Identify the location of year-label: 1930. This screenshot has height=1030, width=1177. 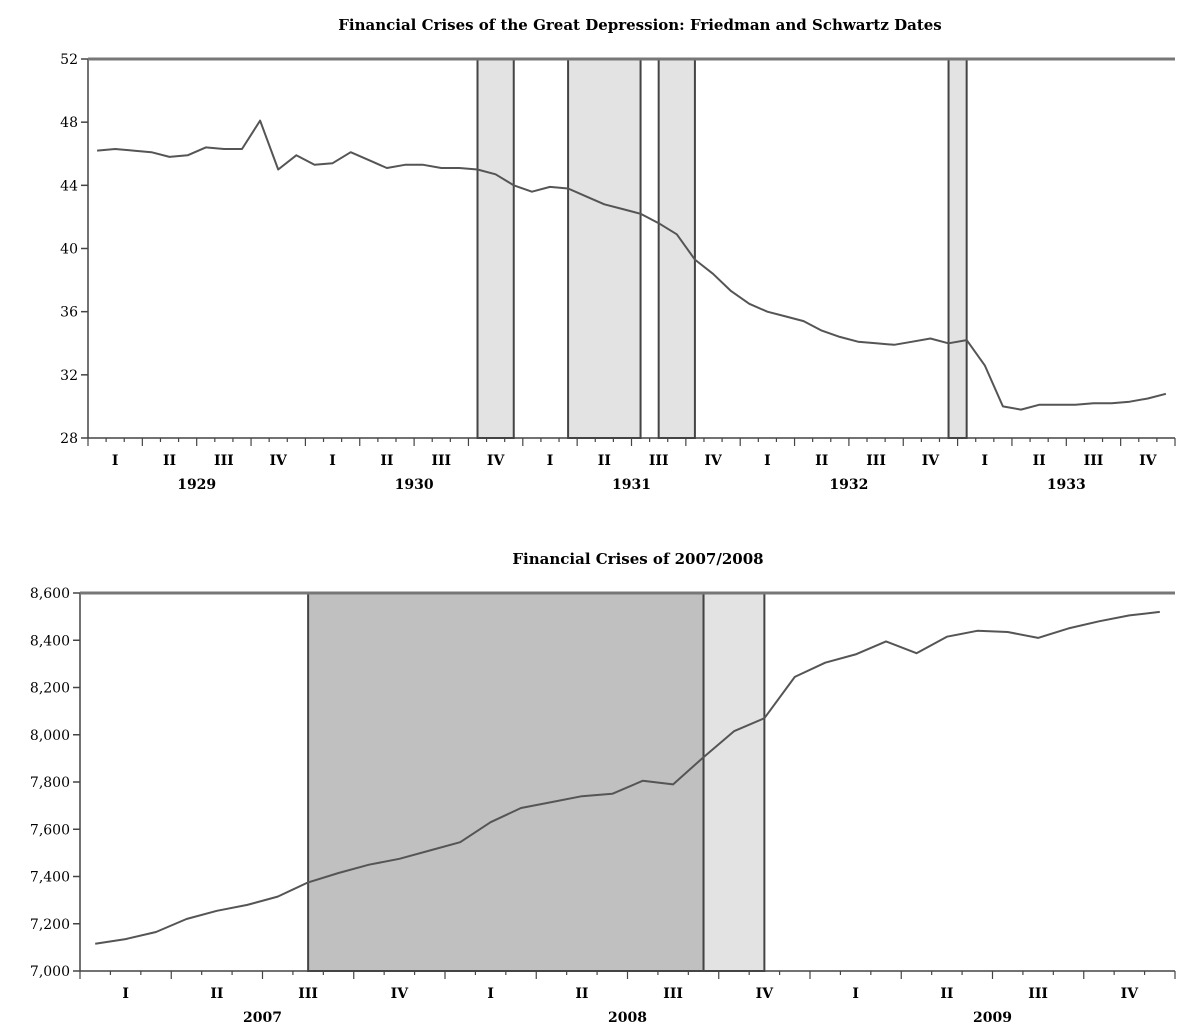
(414, 485).